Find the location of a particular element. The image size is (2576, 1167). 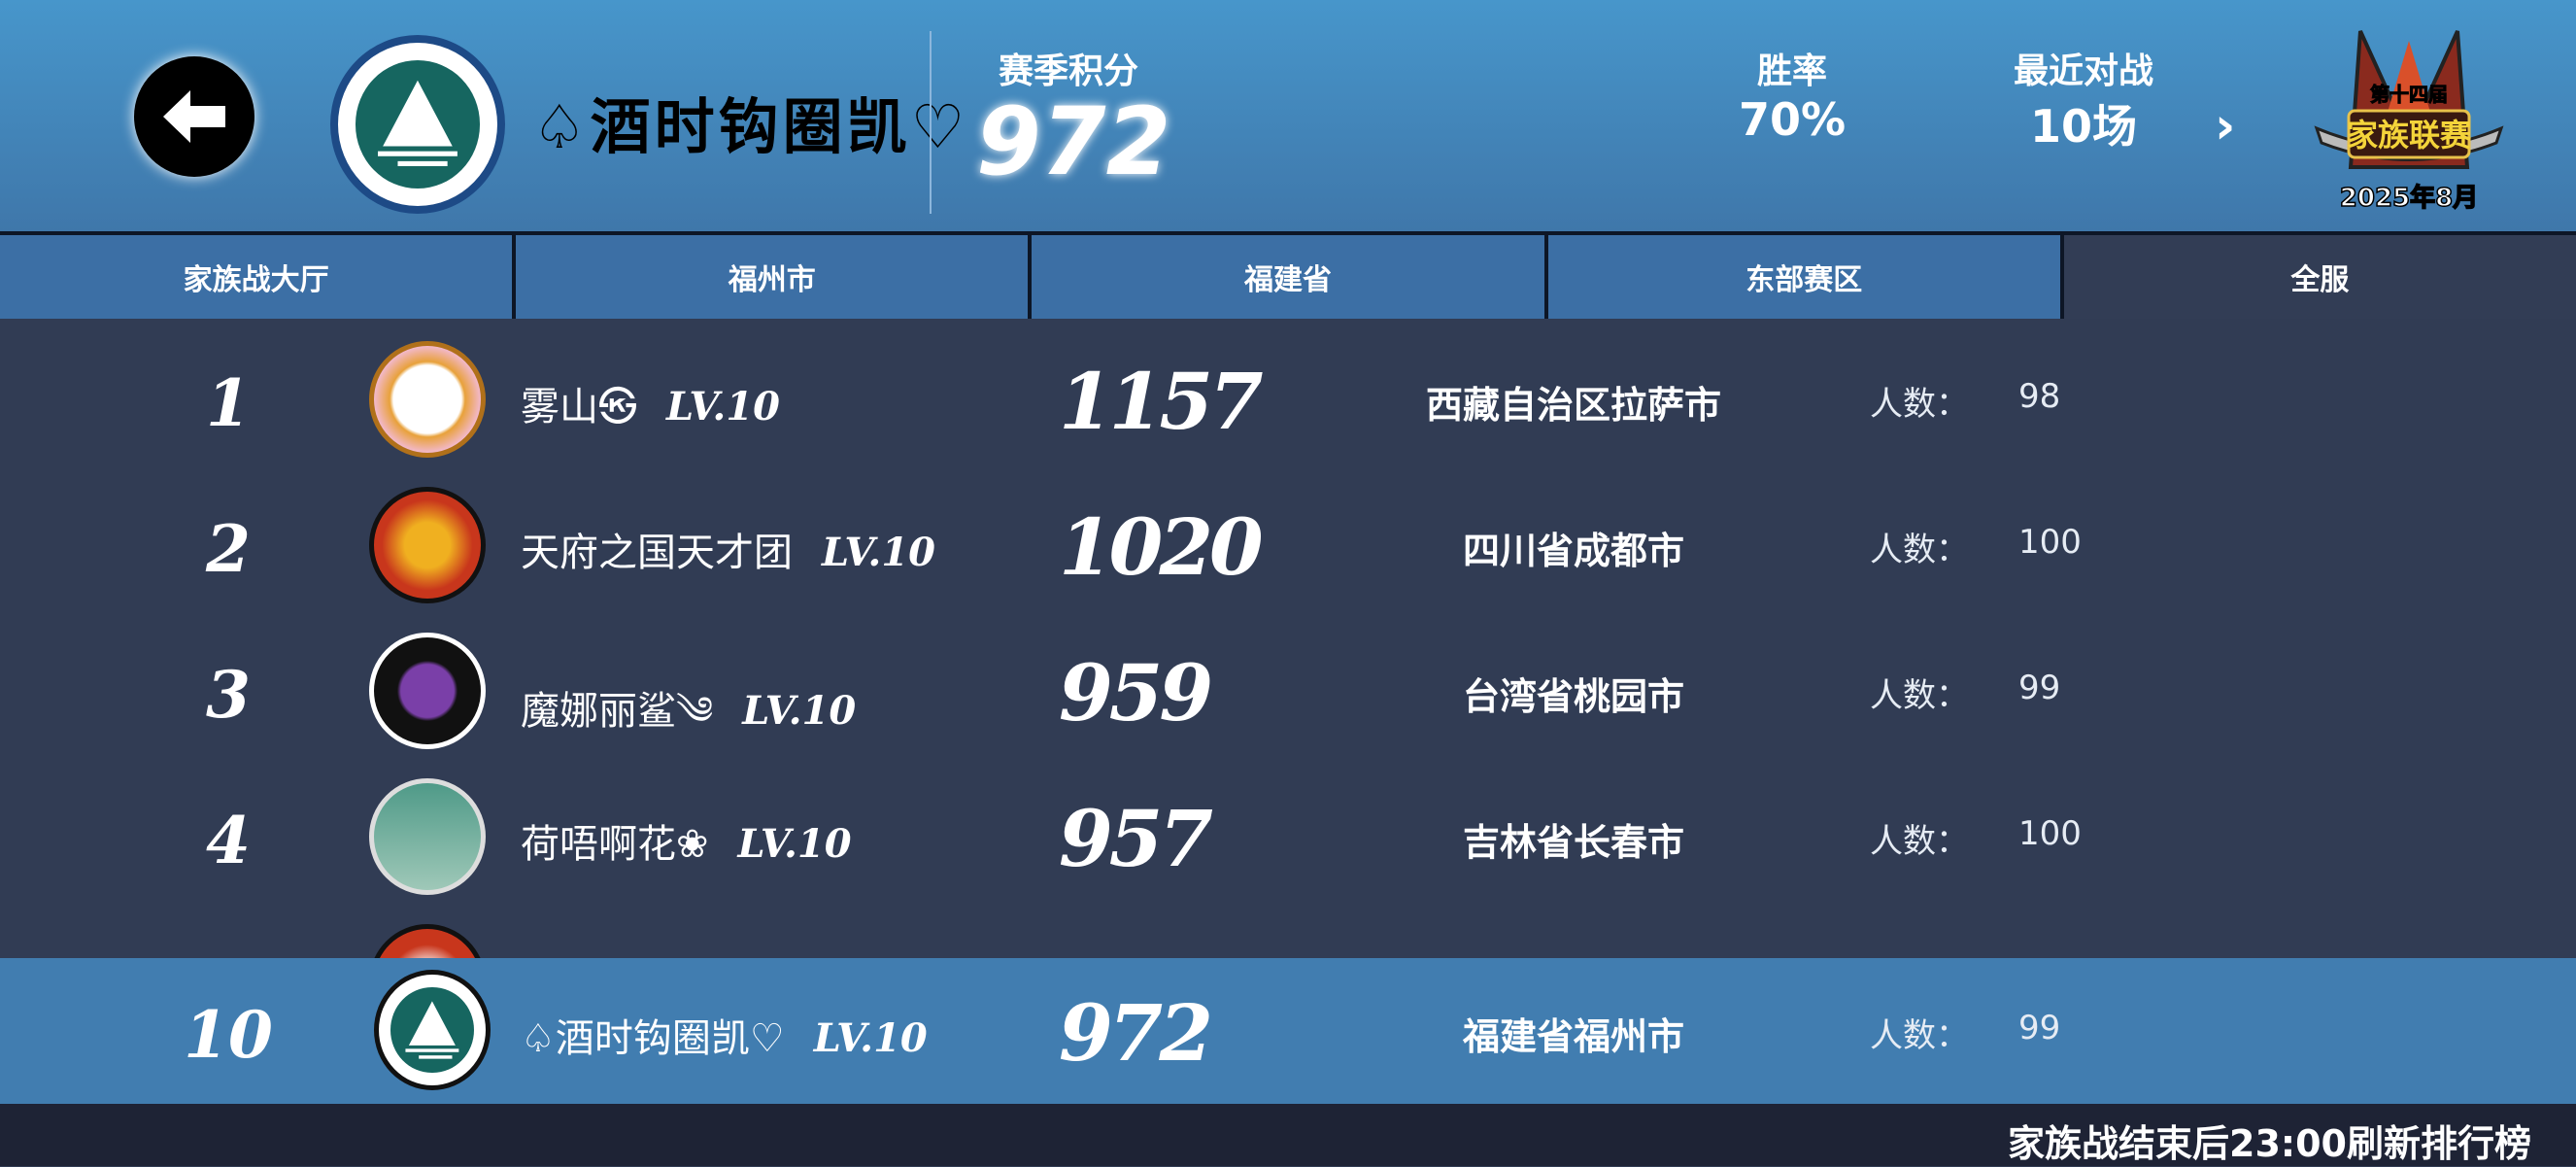

region: 吉林省长春市 is located at coordinates (1573, 842).